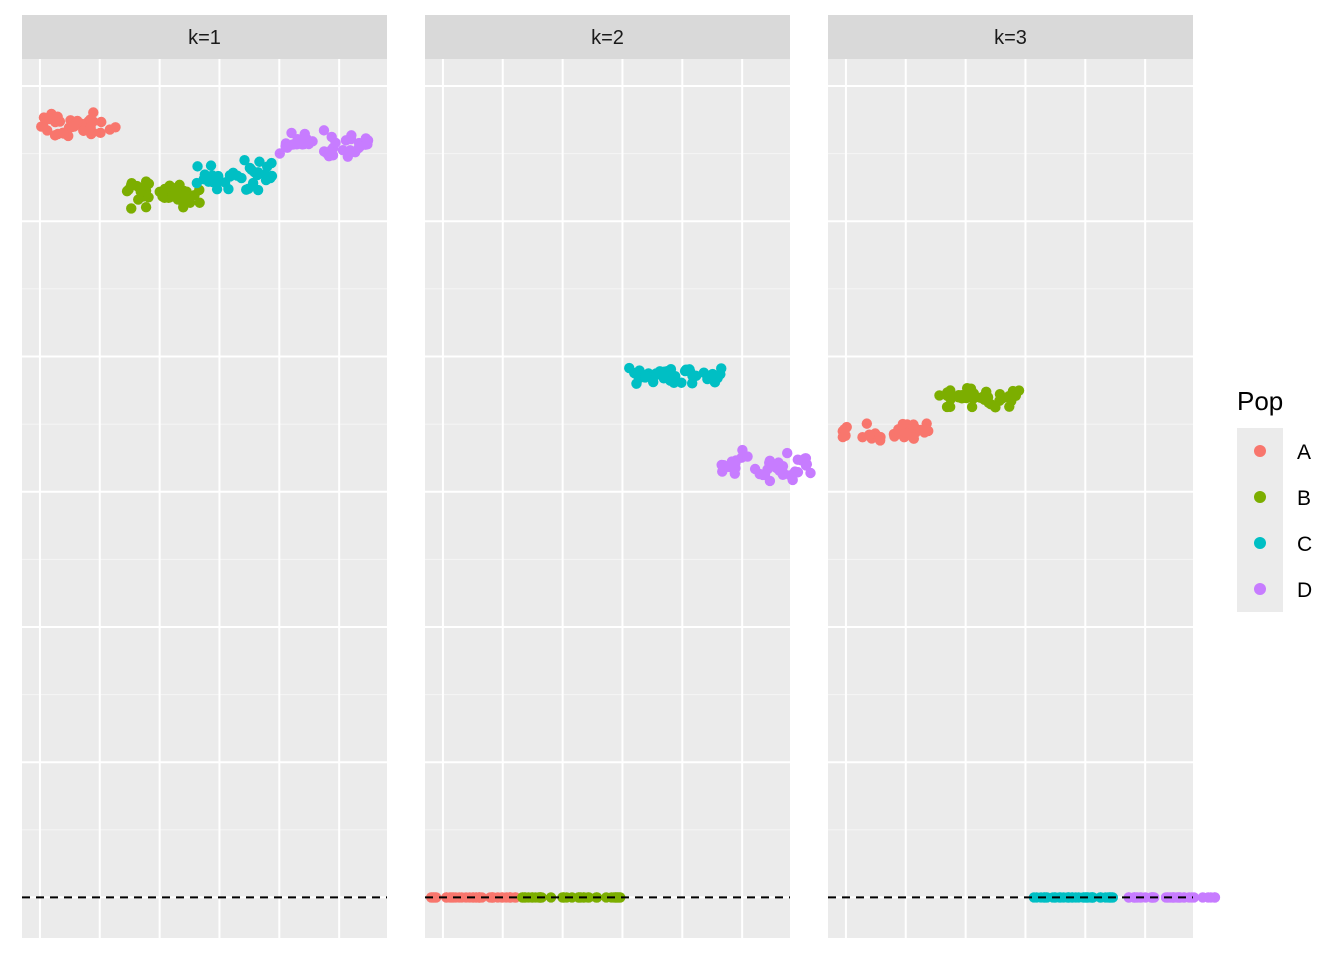 The image size is (1344, 960). I want to click on legend-item-C: C, so click(1283, 544).